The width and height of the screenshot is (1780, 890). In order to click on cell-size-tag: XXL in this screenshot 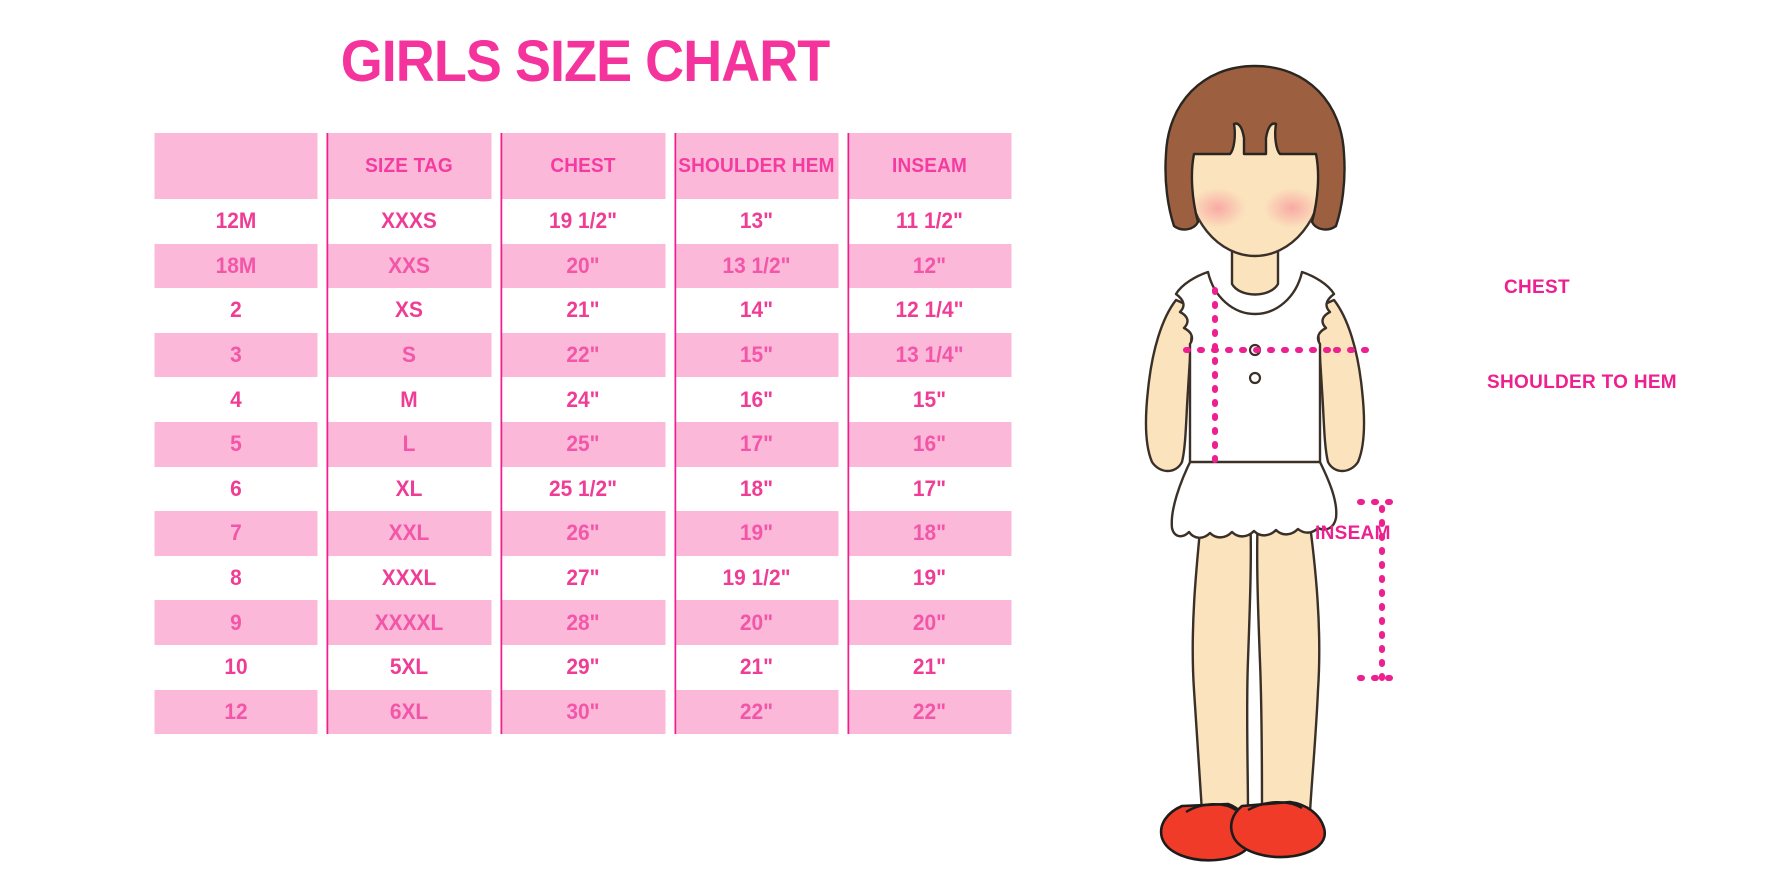, I will do `click(409, 533)`.